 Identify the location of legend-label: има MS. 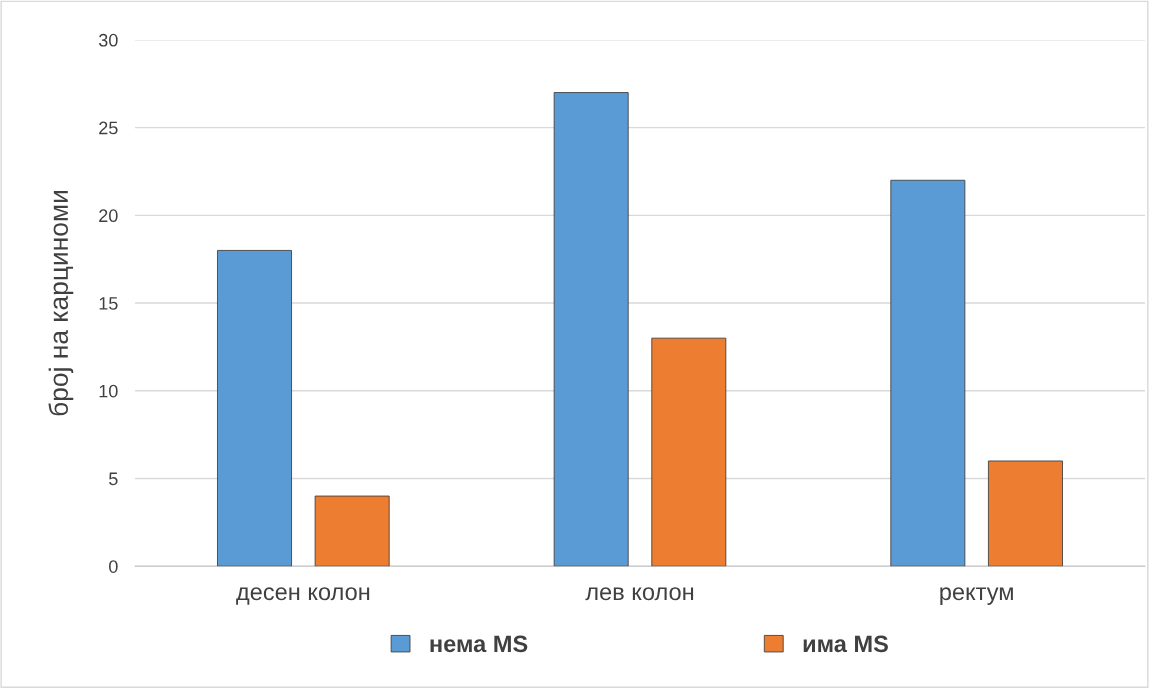
(845, 644).